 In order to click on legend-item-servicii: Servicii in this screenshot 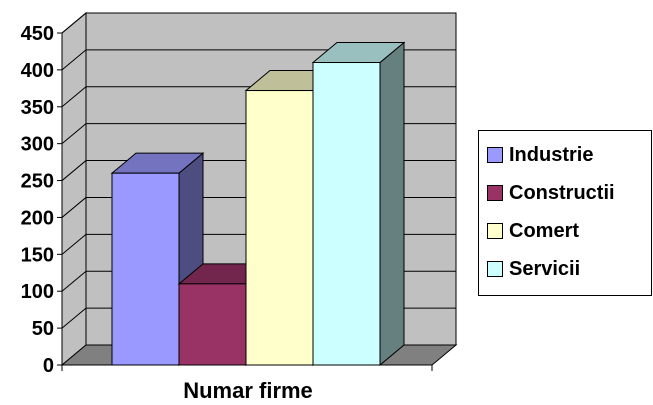, I will do `click(533, 269)`.